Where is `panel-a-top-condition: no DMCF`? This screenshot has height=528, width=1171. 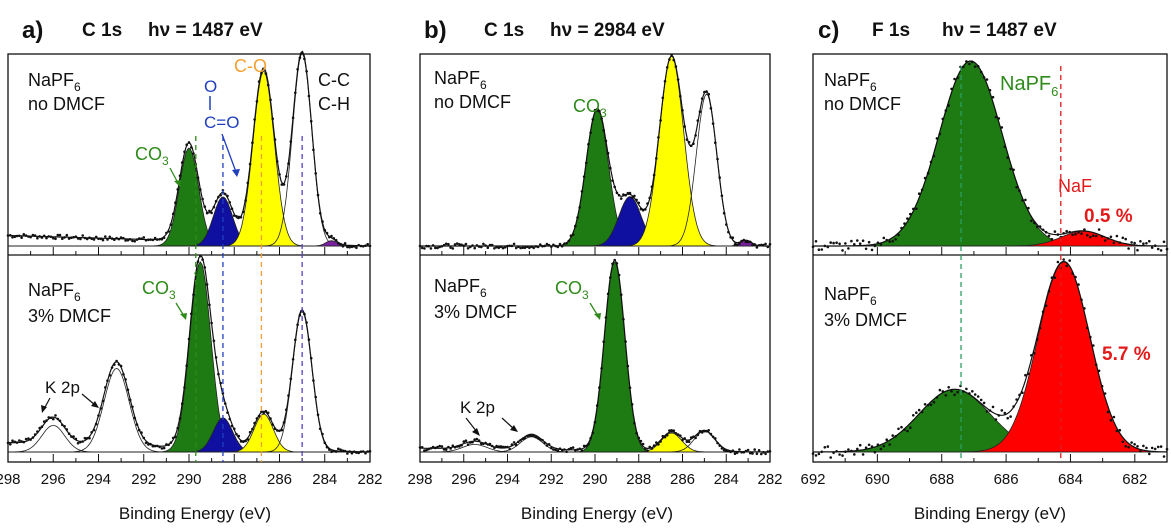 panel-a-top-condition: no DMCF is located at coordinates (66, 104).